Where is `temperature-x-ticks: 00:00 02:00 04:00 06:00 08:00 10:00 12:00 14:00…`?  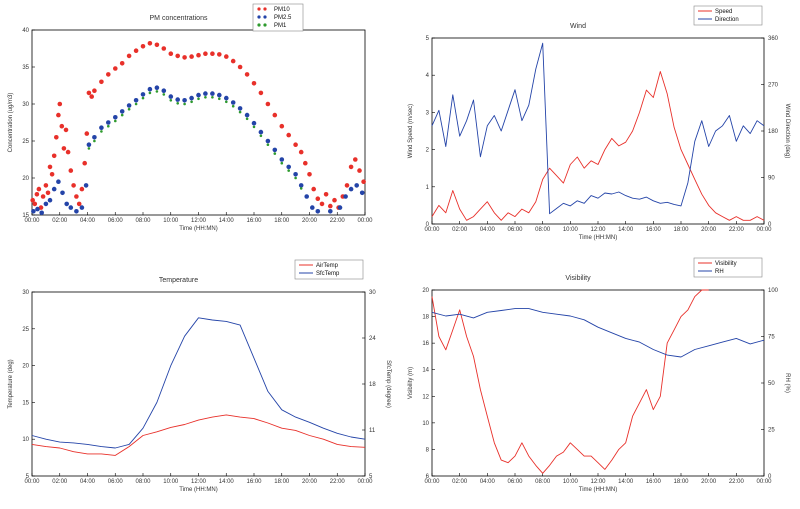 temperature-x-ticks: 00:00 02:00 04:00 06:00 08:00 10:00 12:00 14:00… is located at coordinates (198, 479).